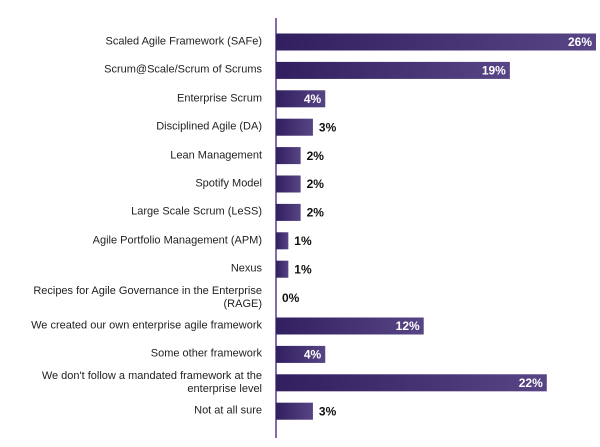 This screenshot has width=600, height=447. Describe the element at coordinates (408, 326) in the screenshot. I see `value-label: 12%` at that location.